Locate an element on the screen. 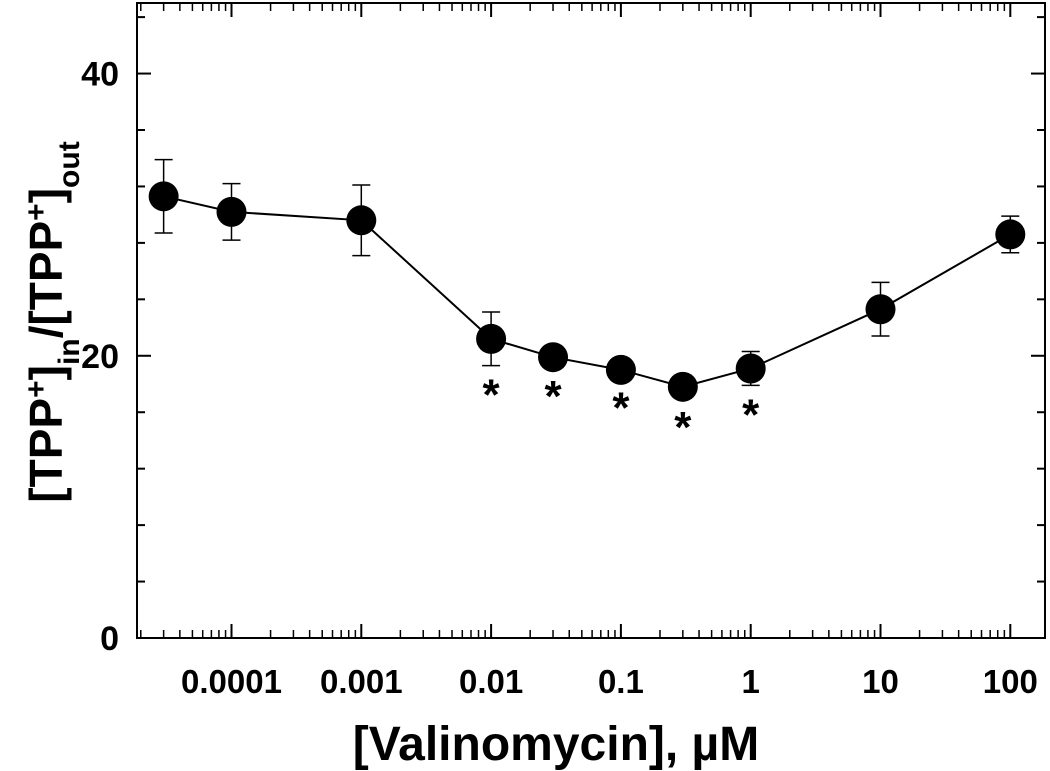 This screenshot has width=1050, height=771. y-tick-label: 20 is located at coordinates (100, 357).